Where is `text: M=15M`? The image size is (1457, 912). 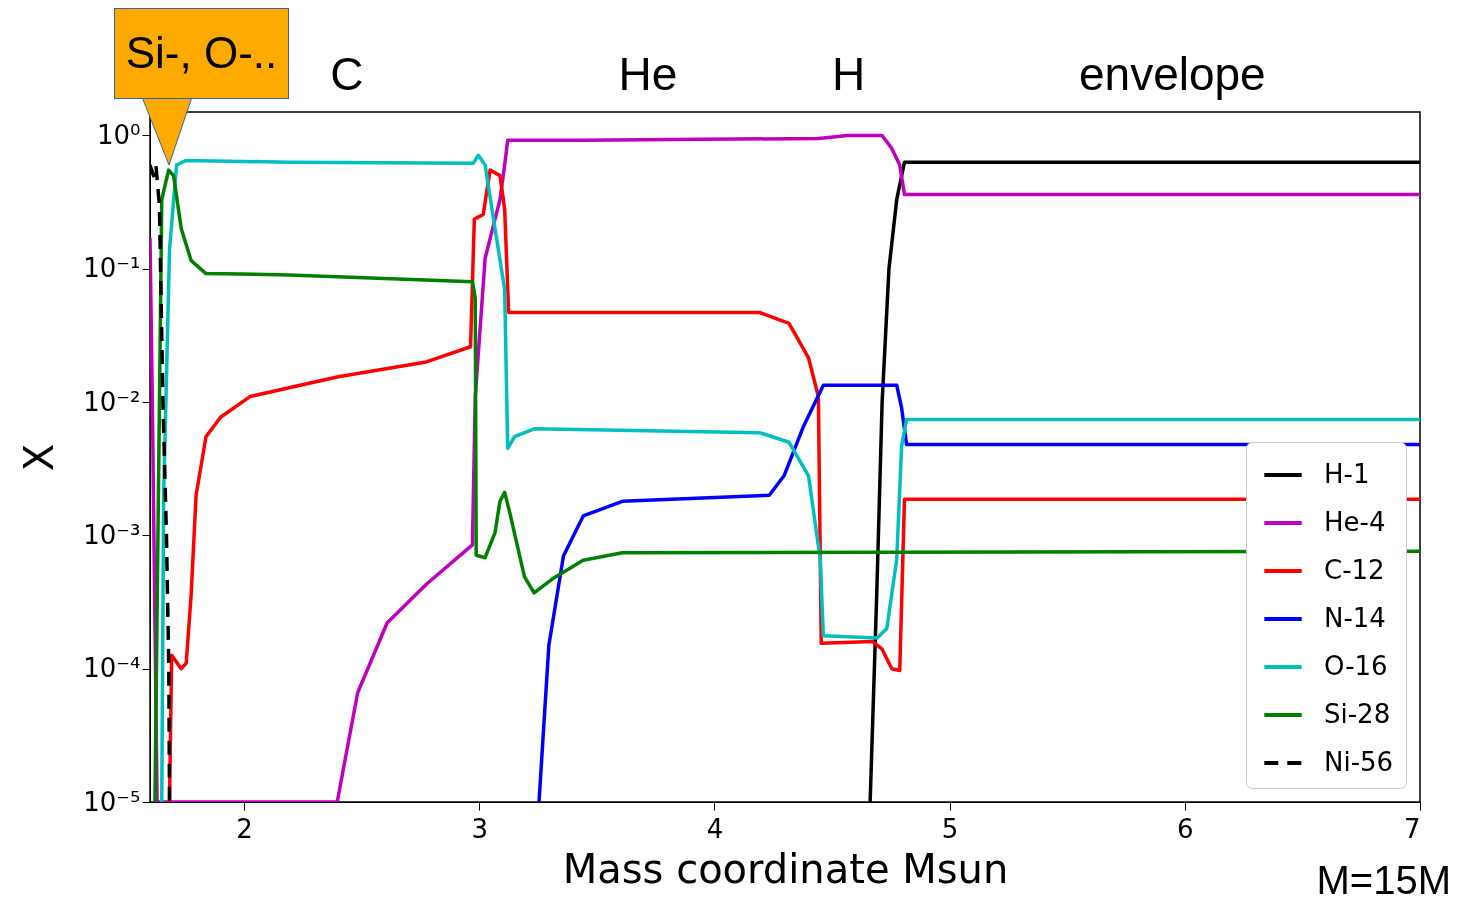 text: M=15M is located at coordinates (1383, 880).